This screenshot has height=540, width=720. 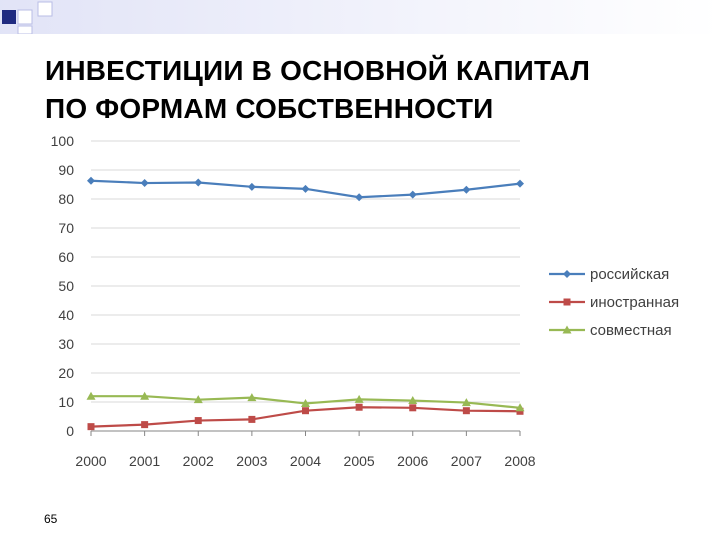 What do you see at coordinates (359, 461) in the screenshot?
I see `x-tick-label: 2005` at bounding box center [359, 461].